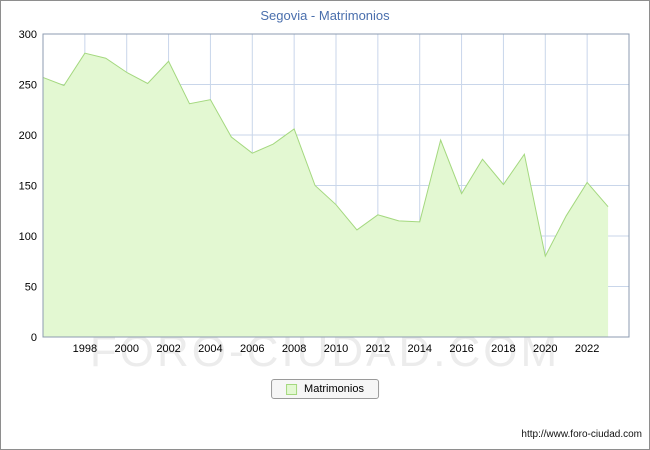 The image size is (650, 450). I want to click on legend: Matrimonios, so click(325, 389).